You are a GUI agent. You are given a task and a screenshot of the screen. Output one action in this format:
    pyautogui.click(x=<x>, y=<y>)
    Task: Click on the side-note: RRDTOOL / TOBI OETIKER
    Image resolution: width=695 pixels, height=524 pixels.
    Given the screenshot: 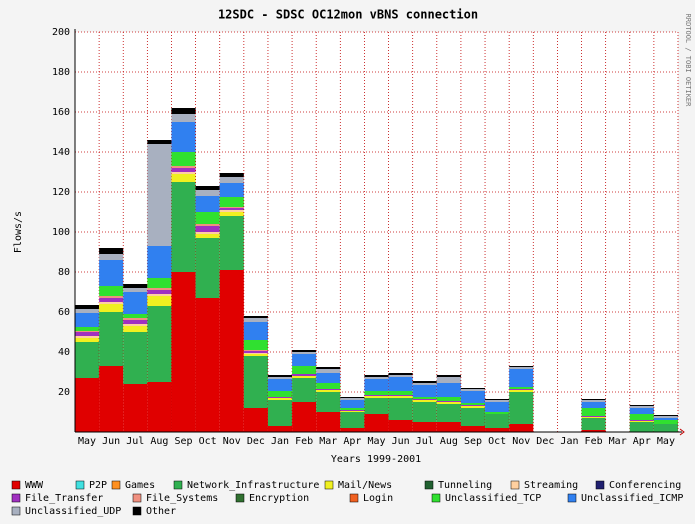 What is the action you would take?
    pyautogui.click(x=688, y=61)
    